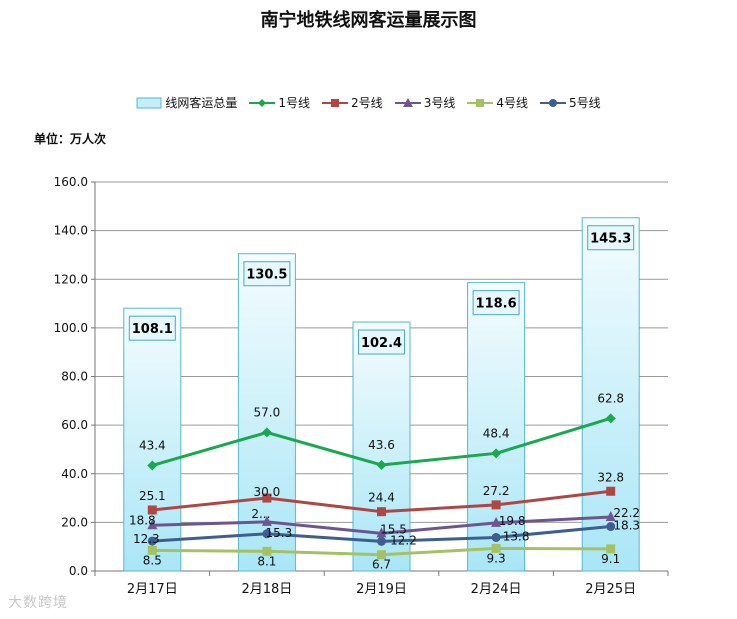 The width and height of the screenshot is (737, 619). I want to click on legend-item-line1: 1号线, so click(279, 102).